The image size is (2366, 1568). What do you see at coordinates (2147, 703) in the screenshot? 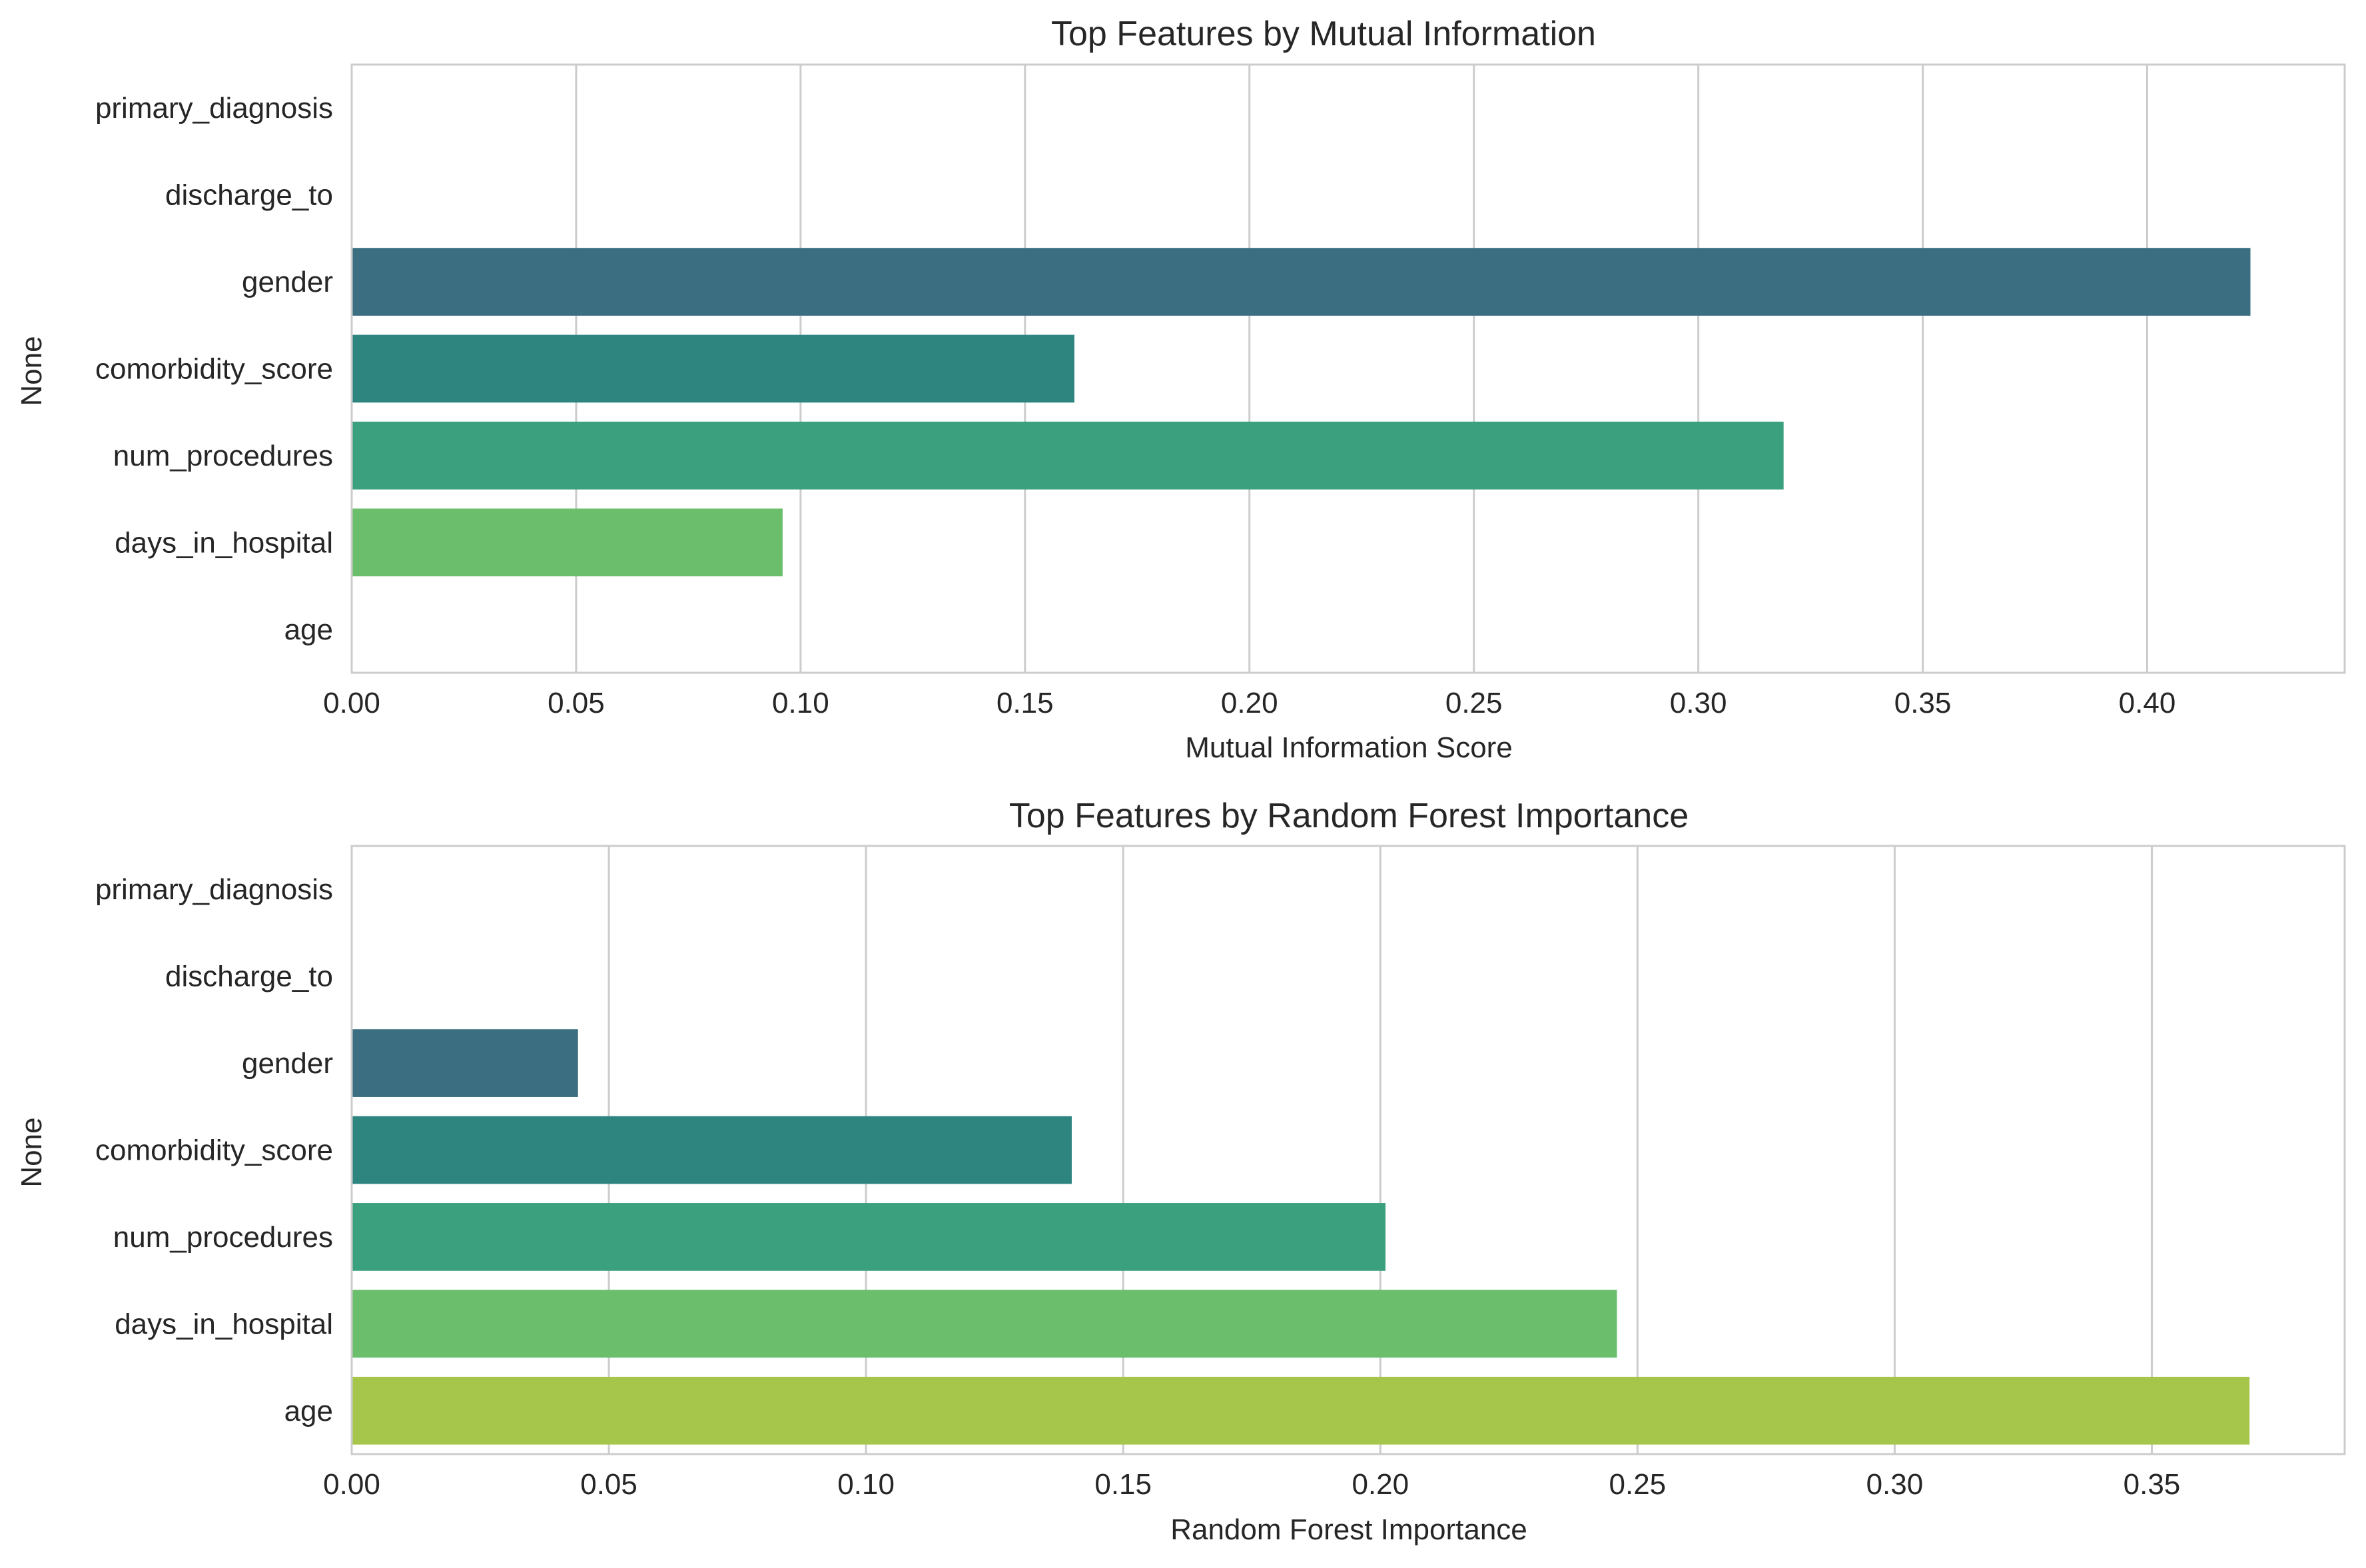
I see `x-tick-label: 0.40` at bounding box center [2147, 703].